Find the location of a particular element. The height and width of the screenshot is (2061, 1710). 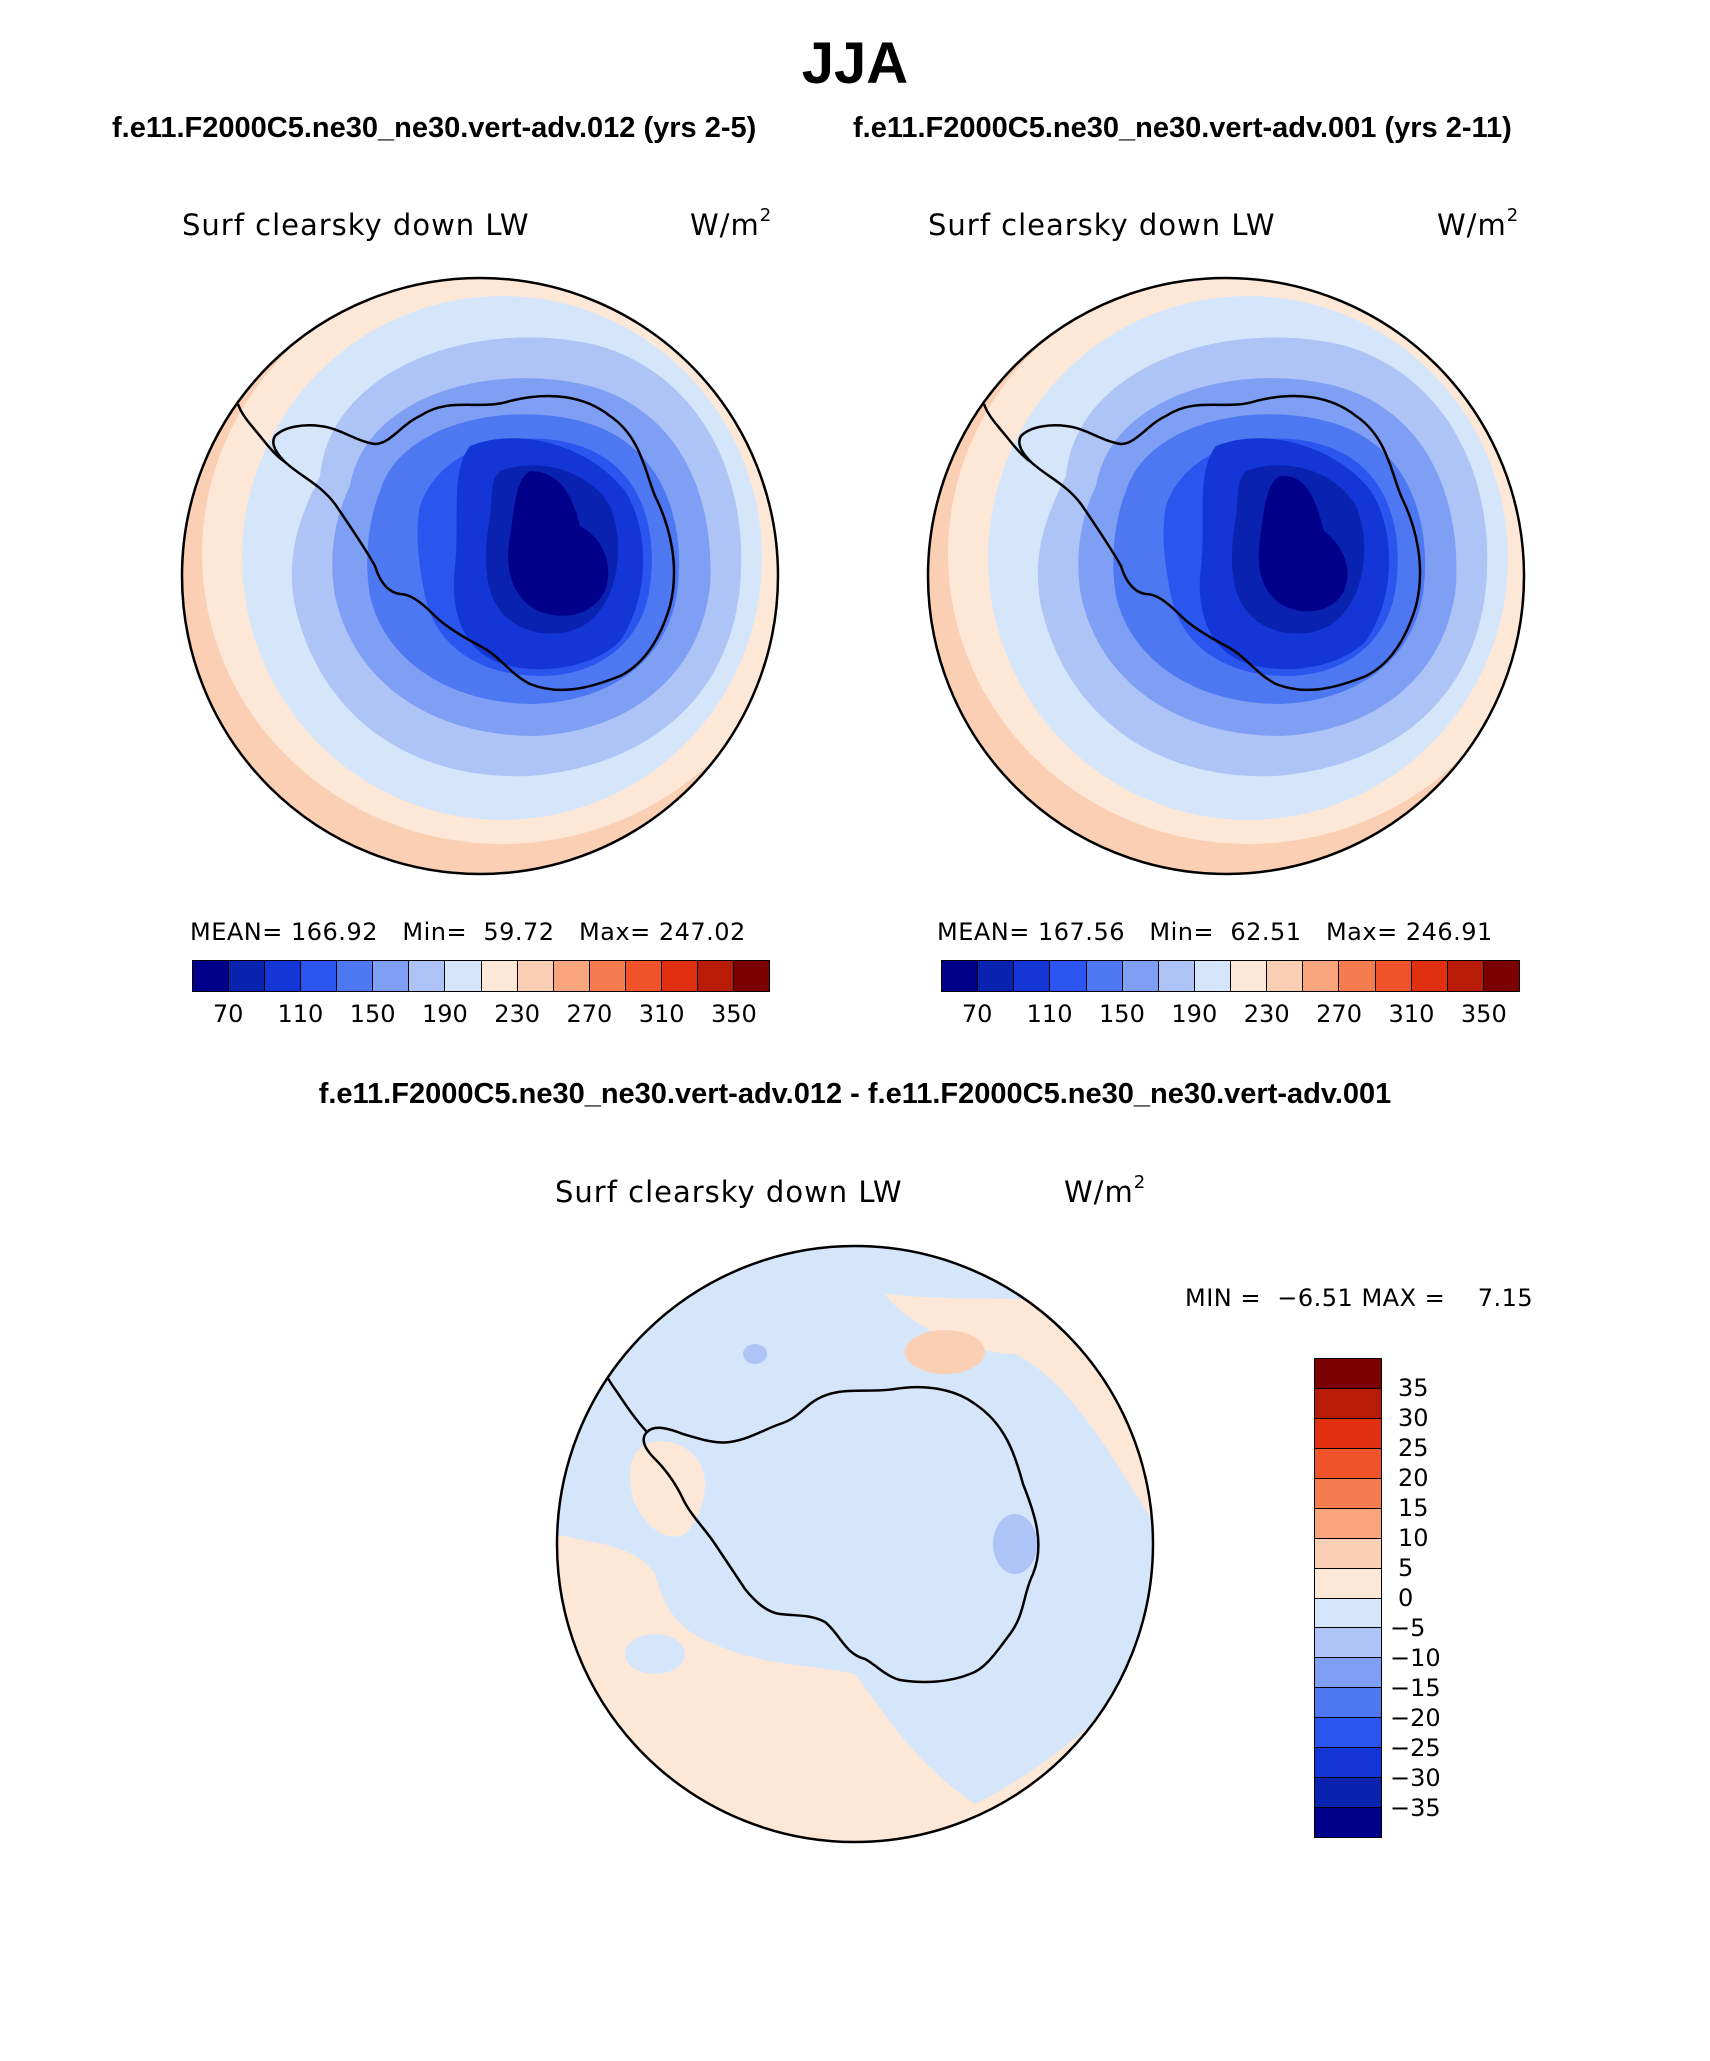

panel2-colorbar is located at coordinates (1230, 976).